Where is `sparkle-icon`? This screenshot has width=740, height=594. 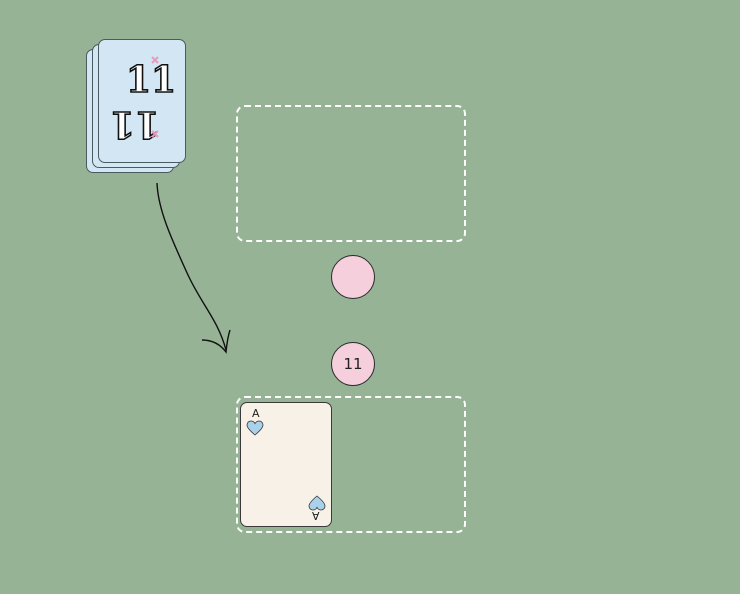
sparkle-icon is located at coordinates (155, 97).